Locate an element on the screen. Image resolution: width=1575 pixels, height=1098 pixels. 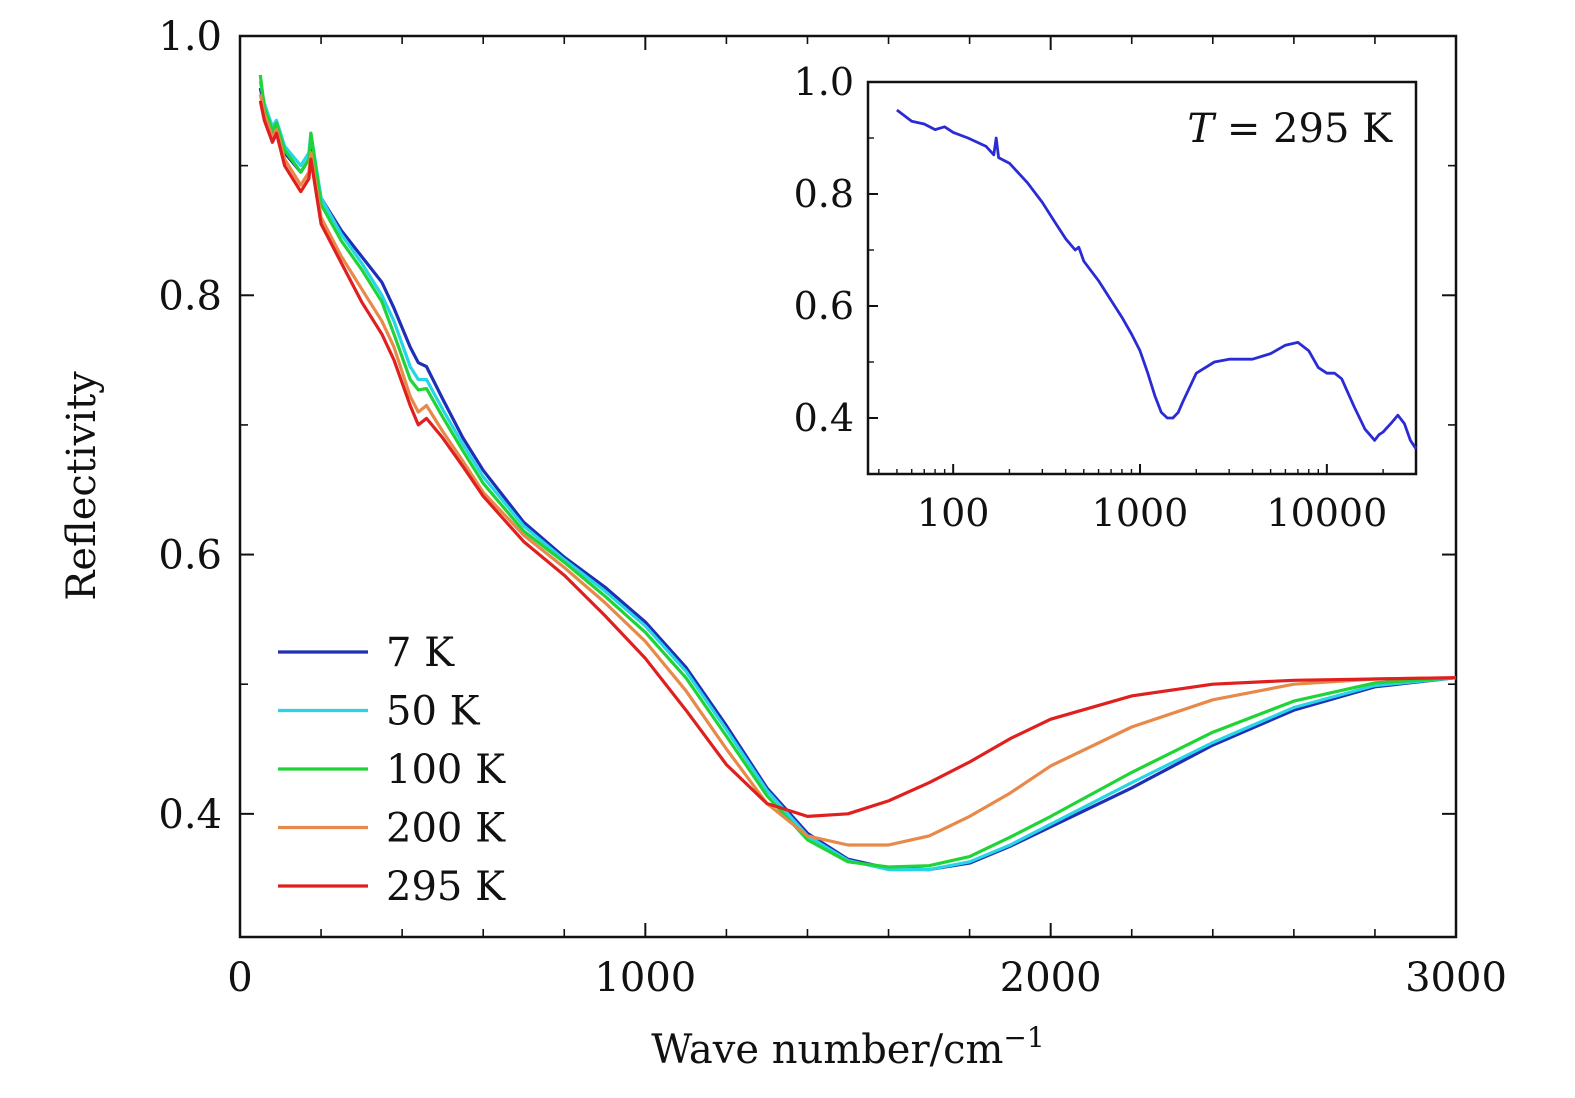
temperature-symbol: T is located at coordinates (1202, 129).